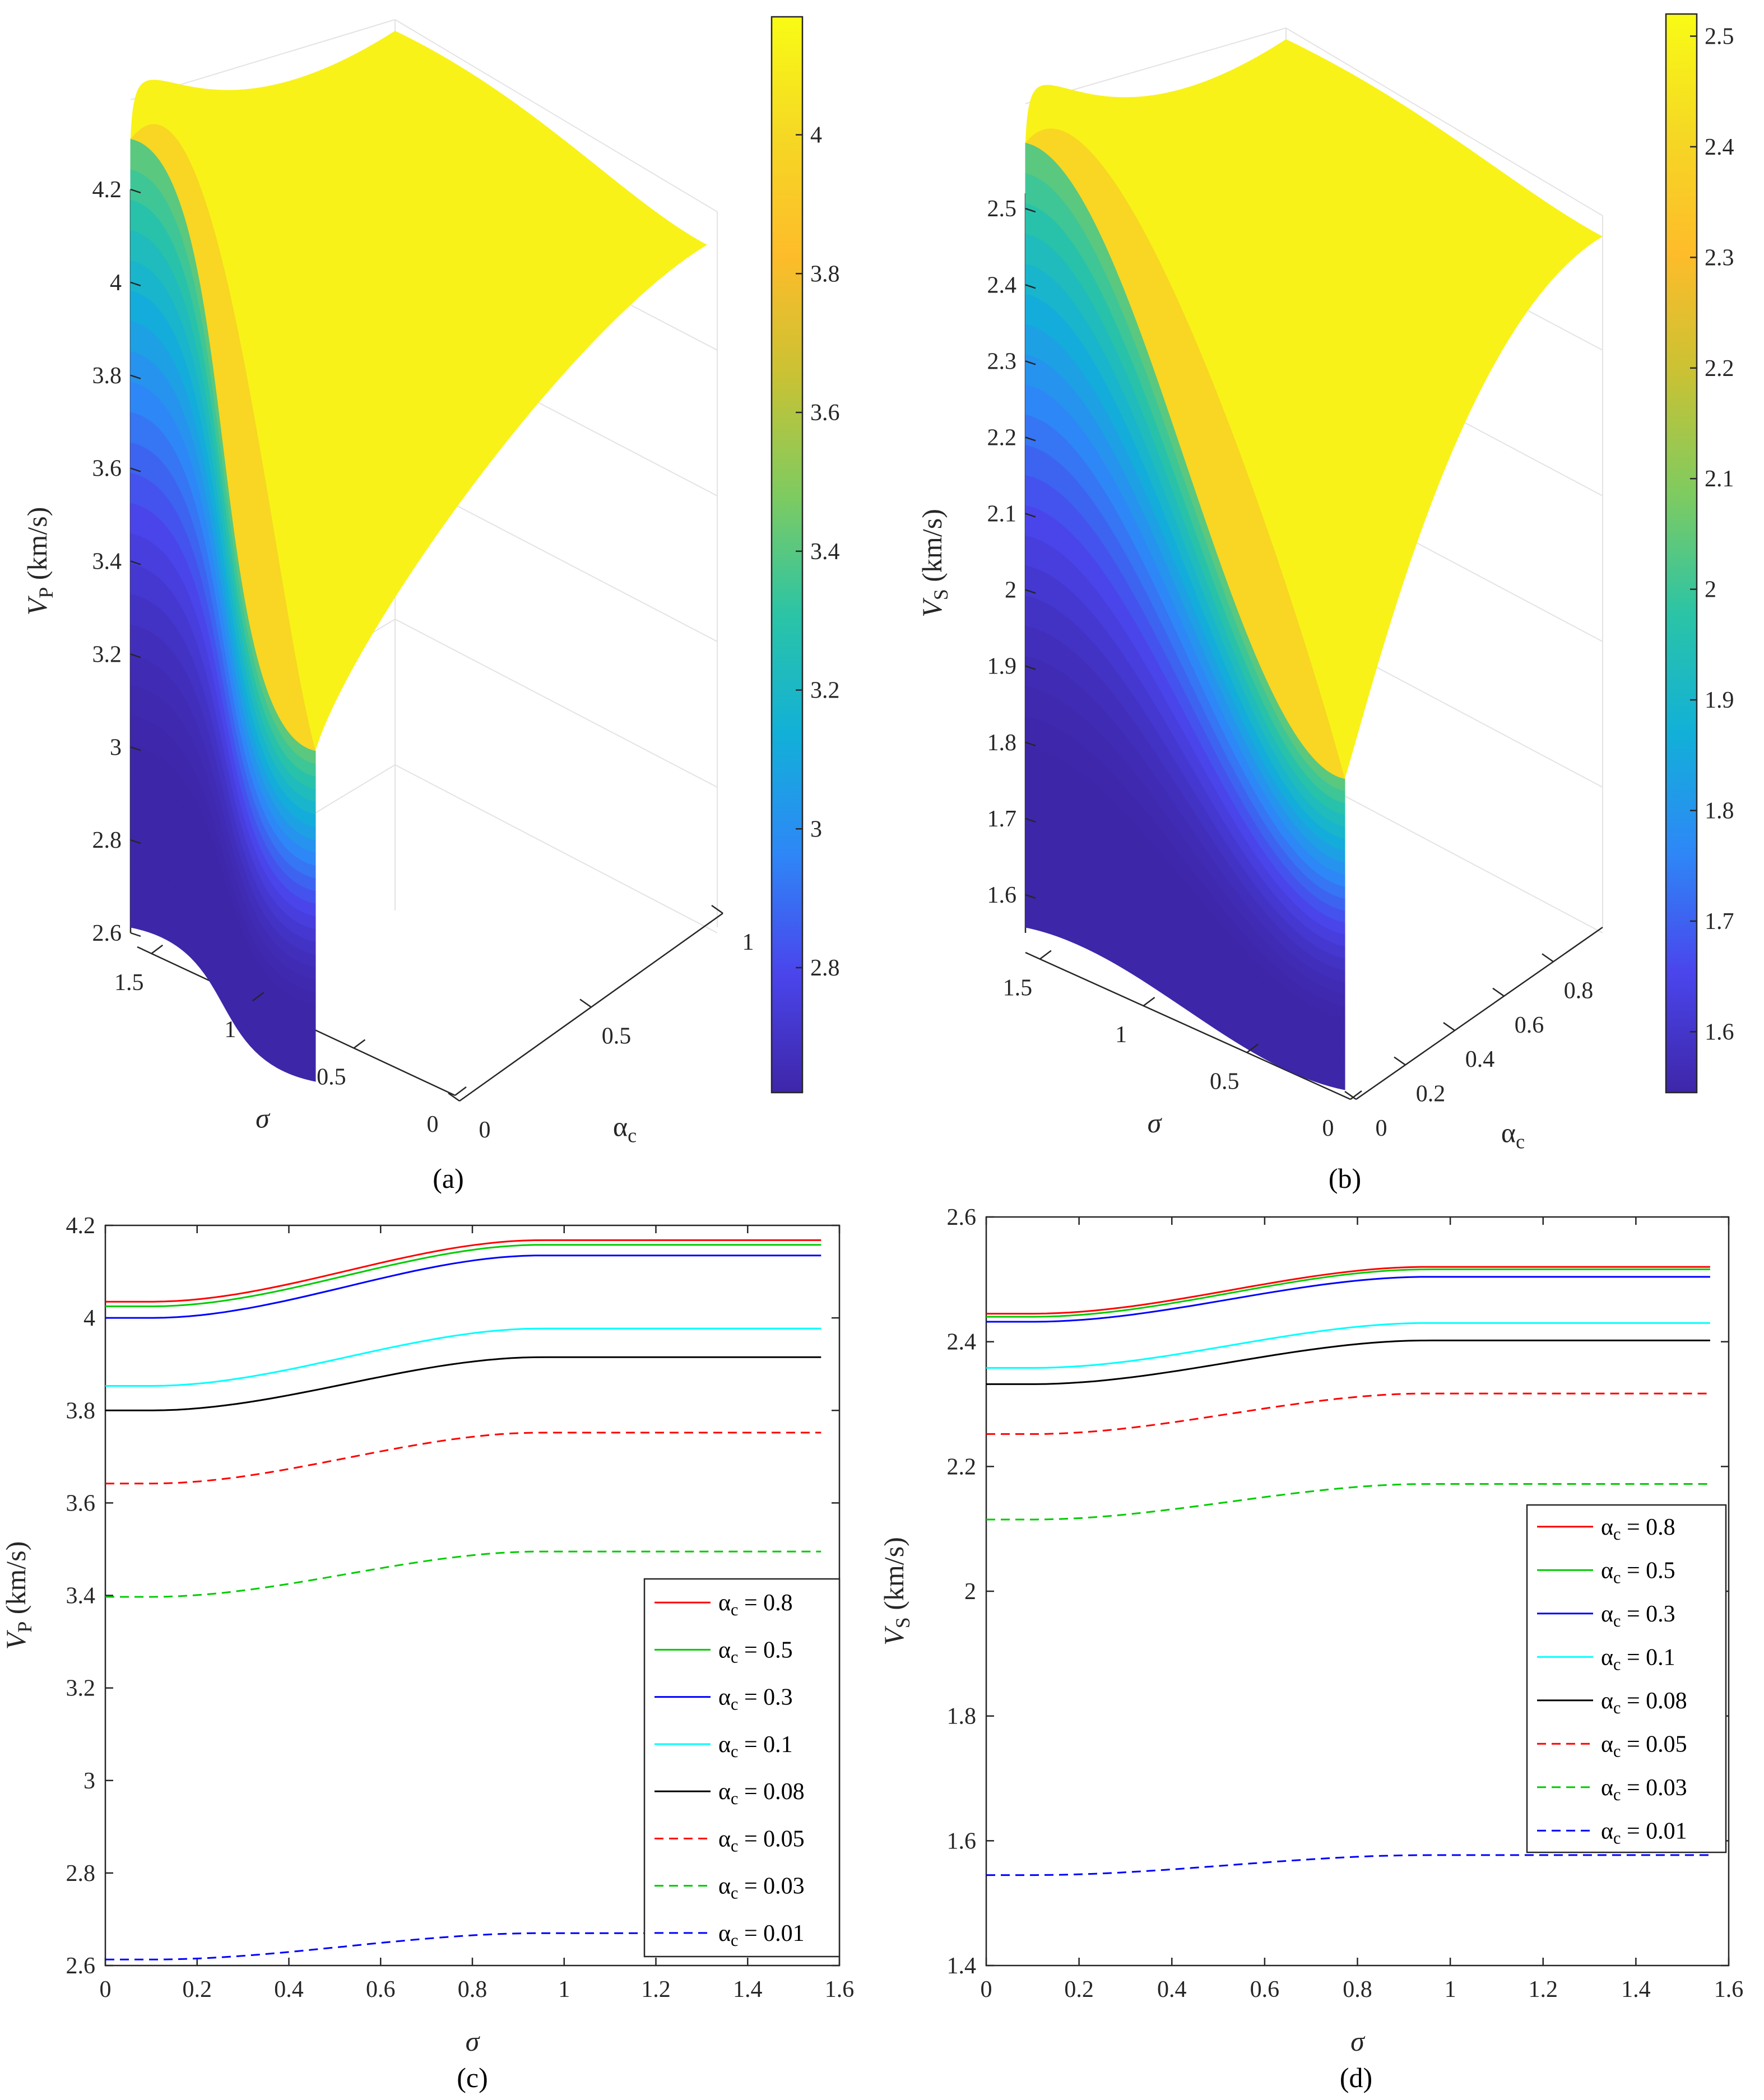  Describe the element at coordinates (1719, 700) in the screenshot. I see `colorbar-tick-label: 1.9` at that location.